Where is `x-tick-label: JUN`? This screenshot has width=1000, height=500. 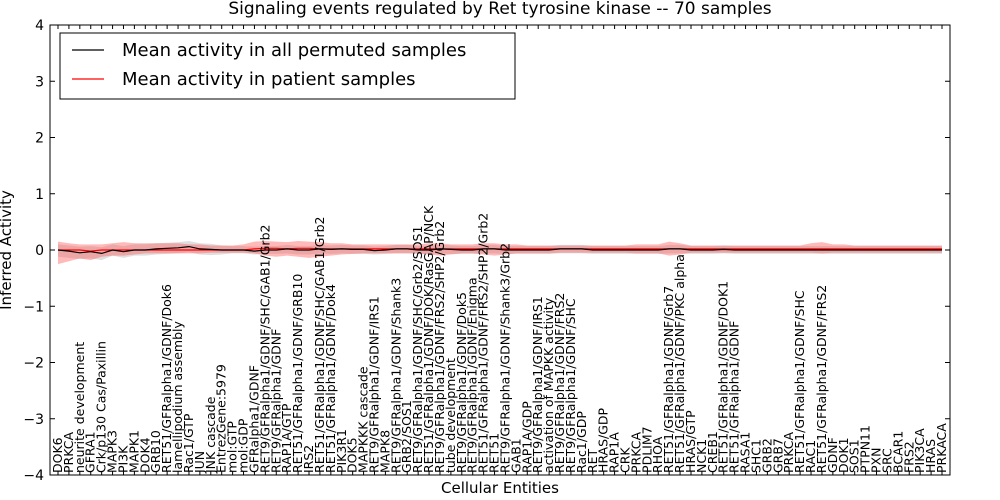 x-tick-label: JUN is located at coordinates (199, 462).